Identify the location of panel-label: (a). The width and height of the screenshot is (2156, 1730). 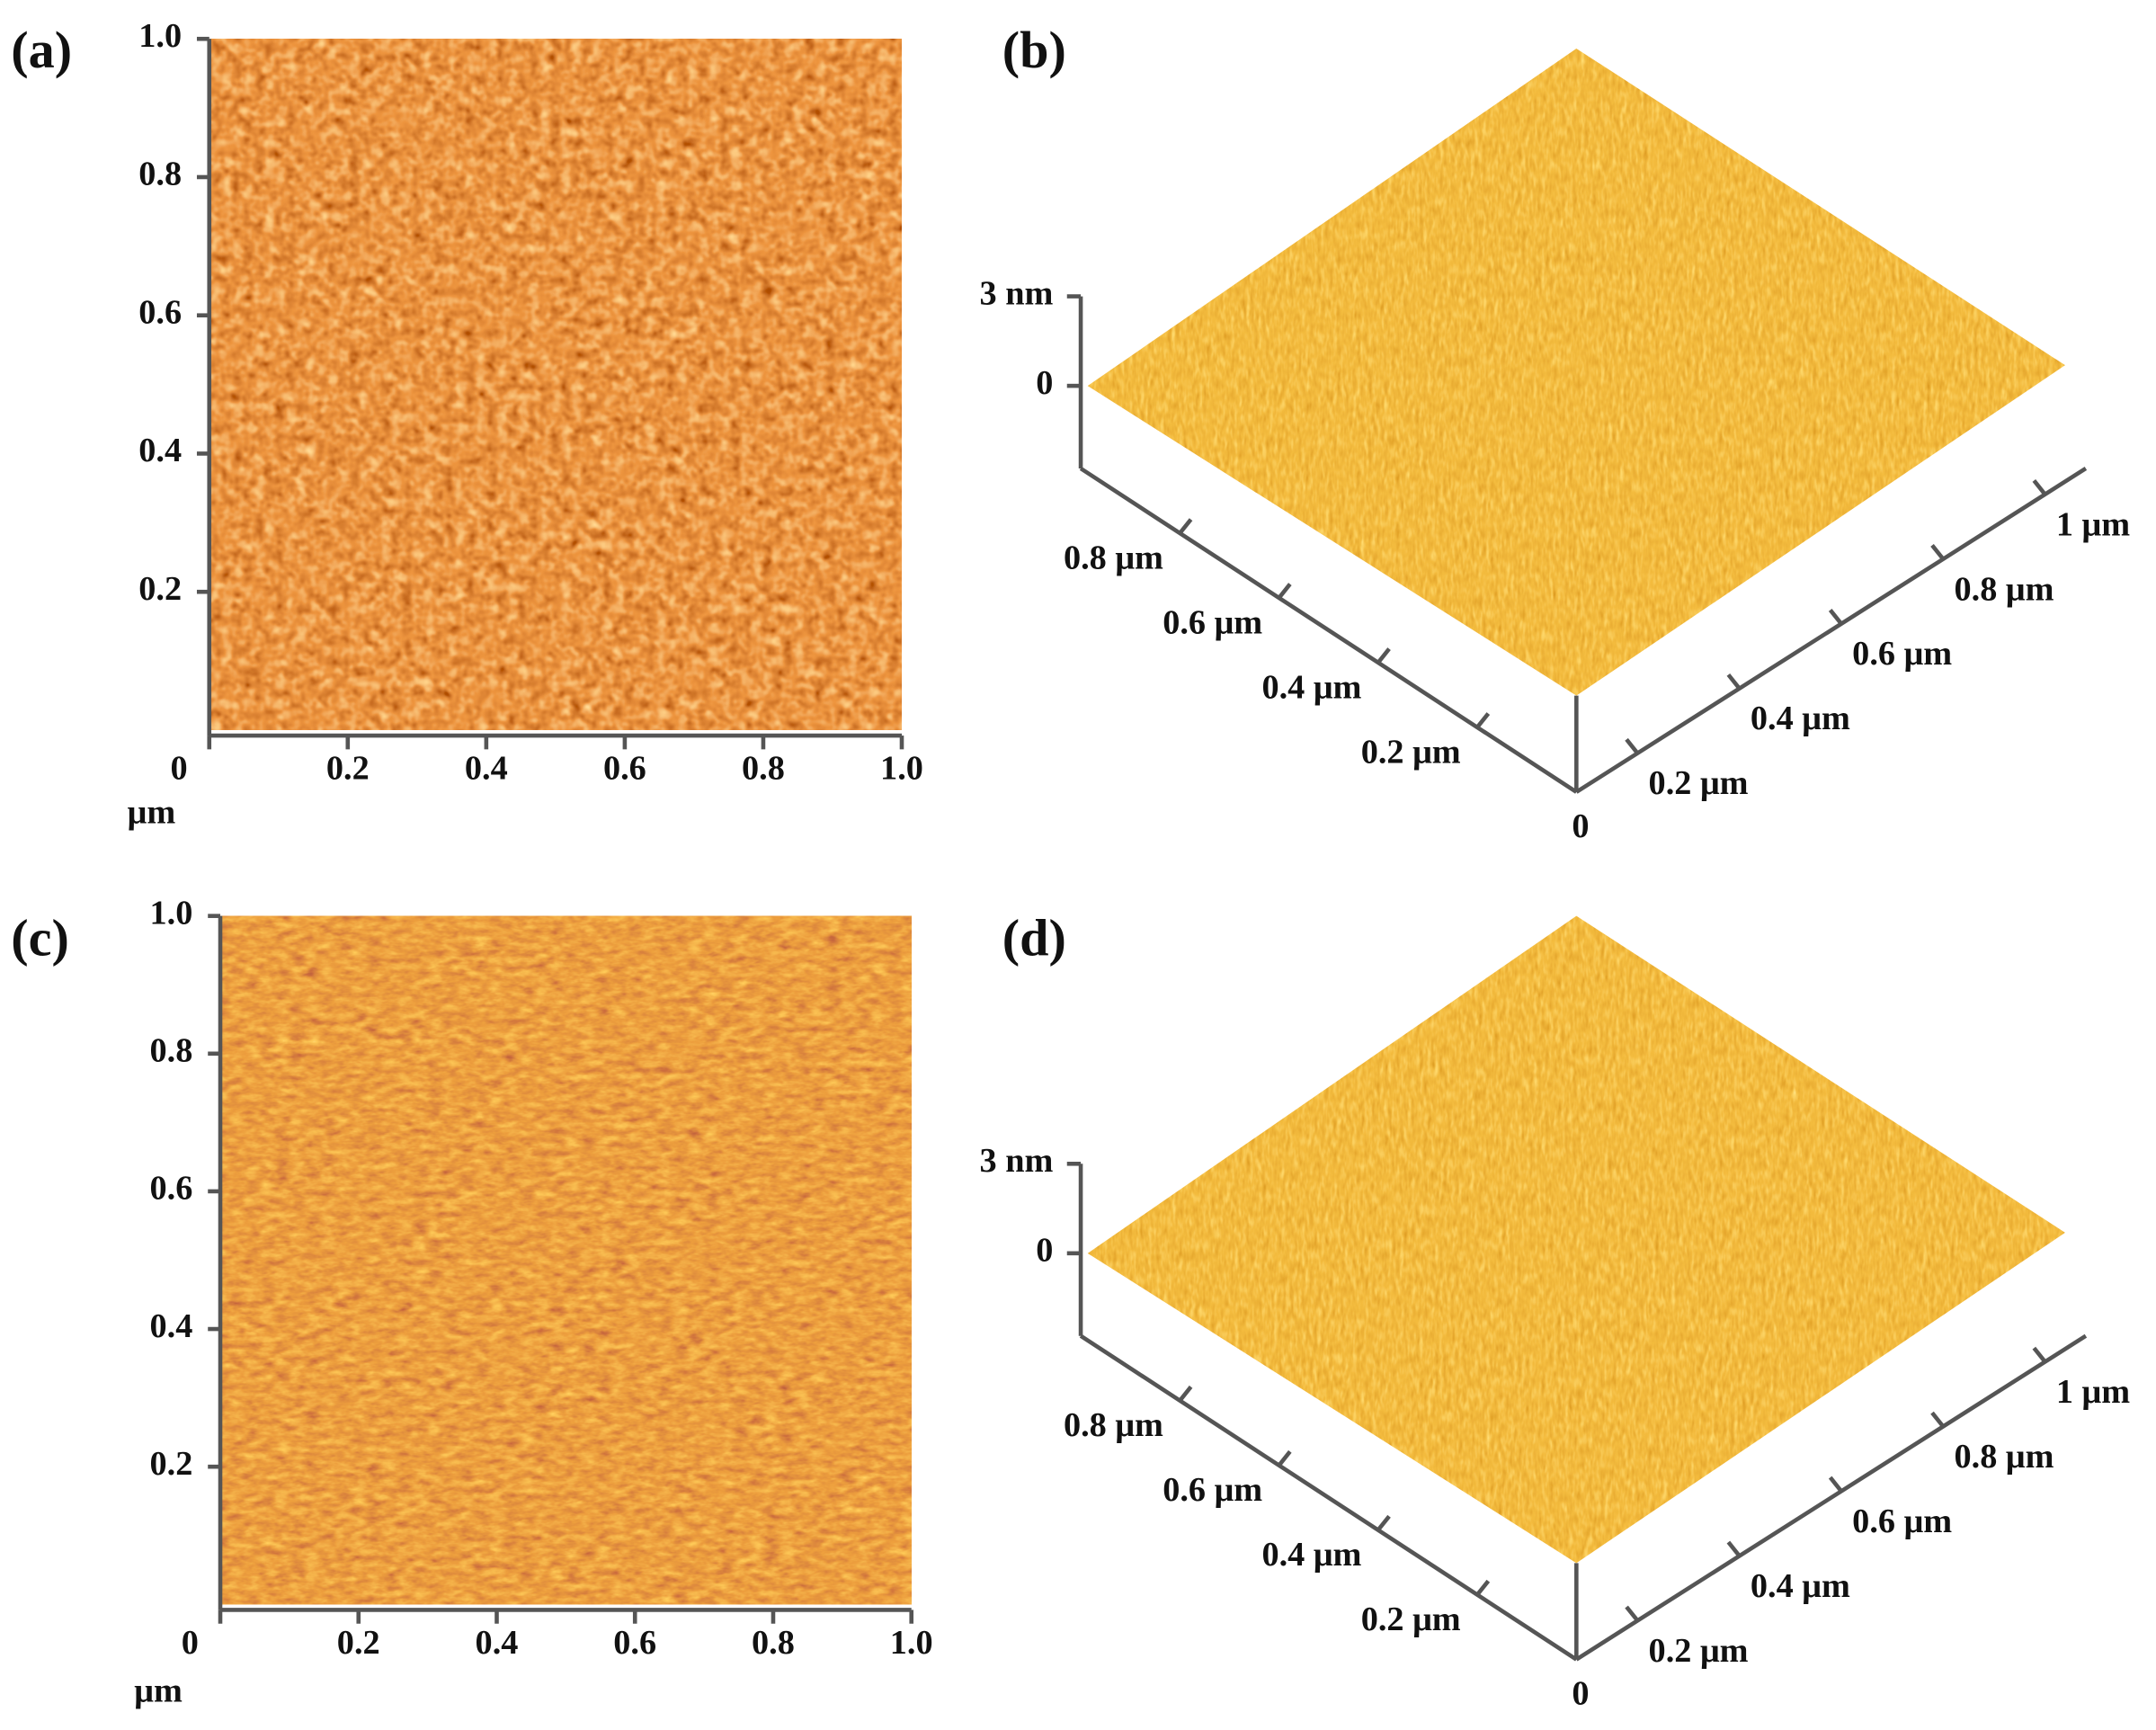
(41, 50).